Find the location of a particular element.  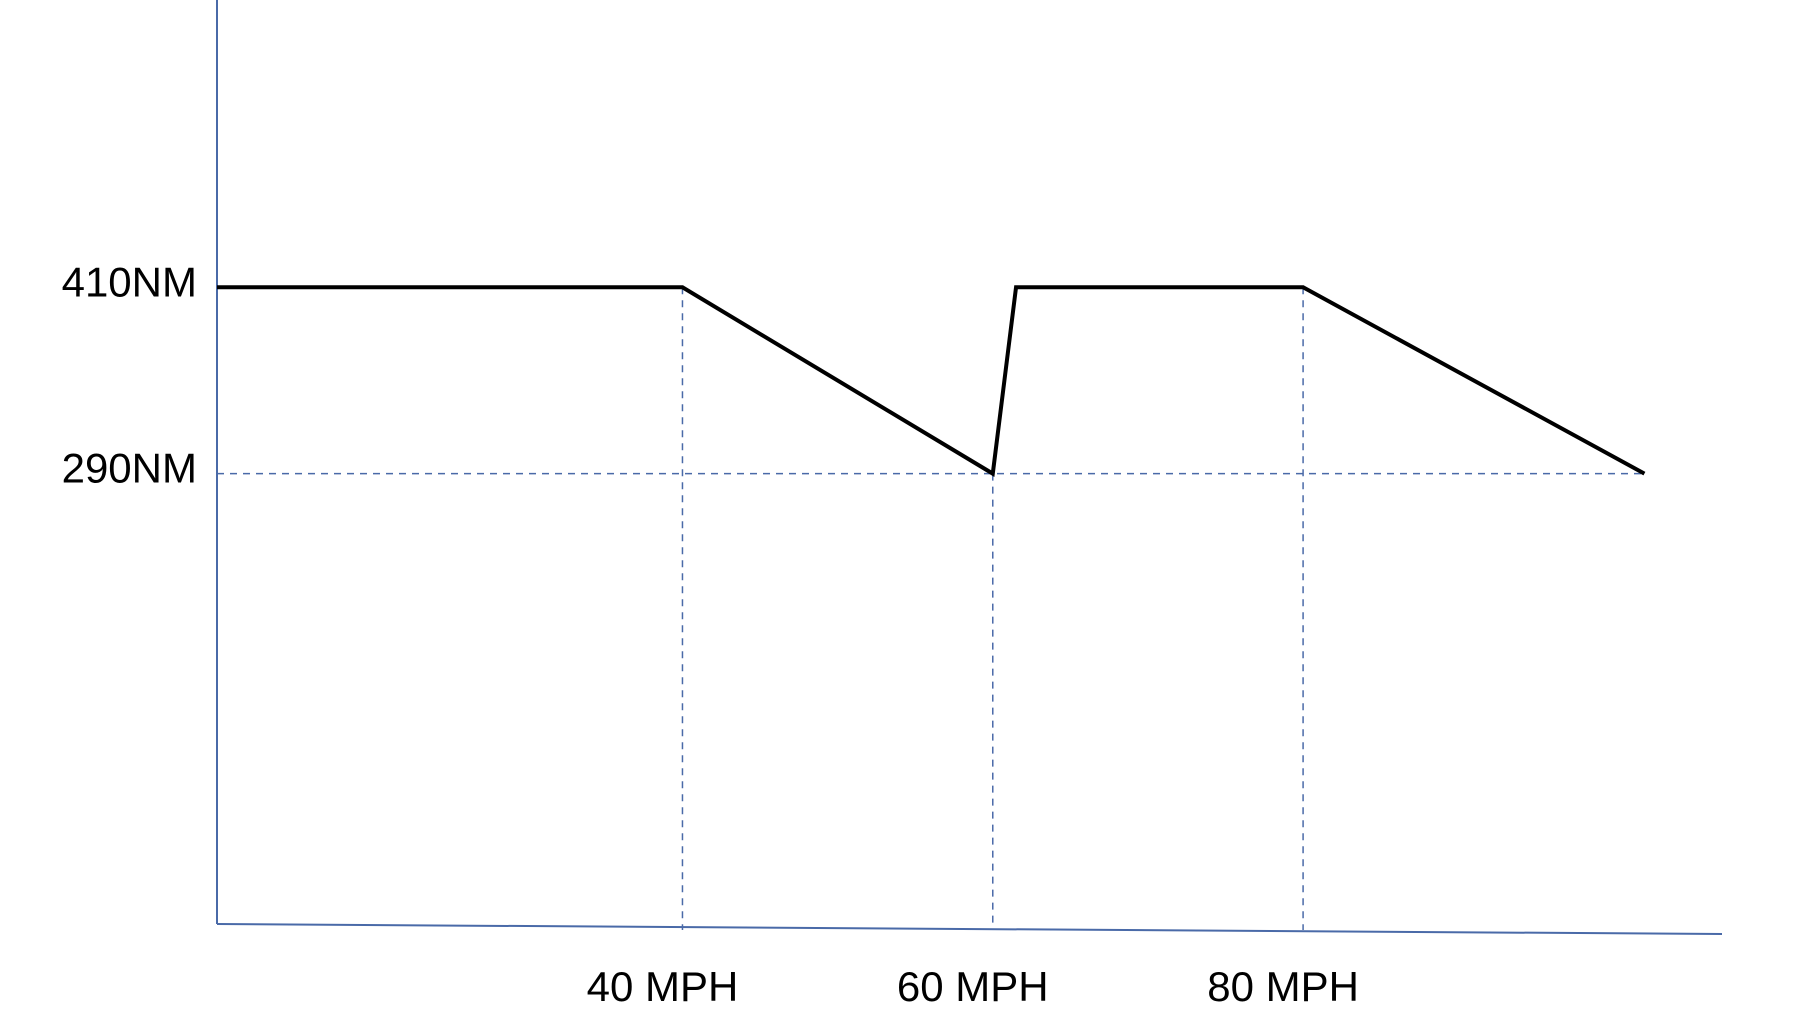

x-tick-label: 60 MPH is located at coordinates (973, 986).